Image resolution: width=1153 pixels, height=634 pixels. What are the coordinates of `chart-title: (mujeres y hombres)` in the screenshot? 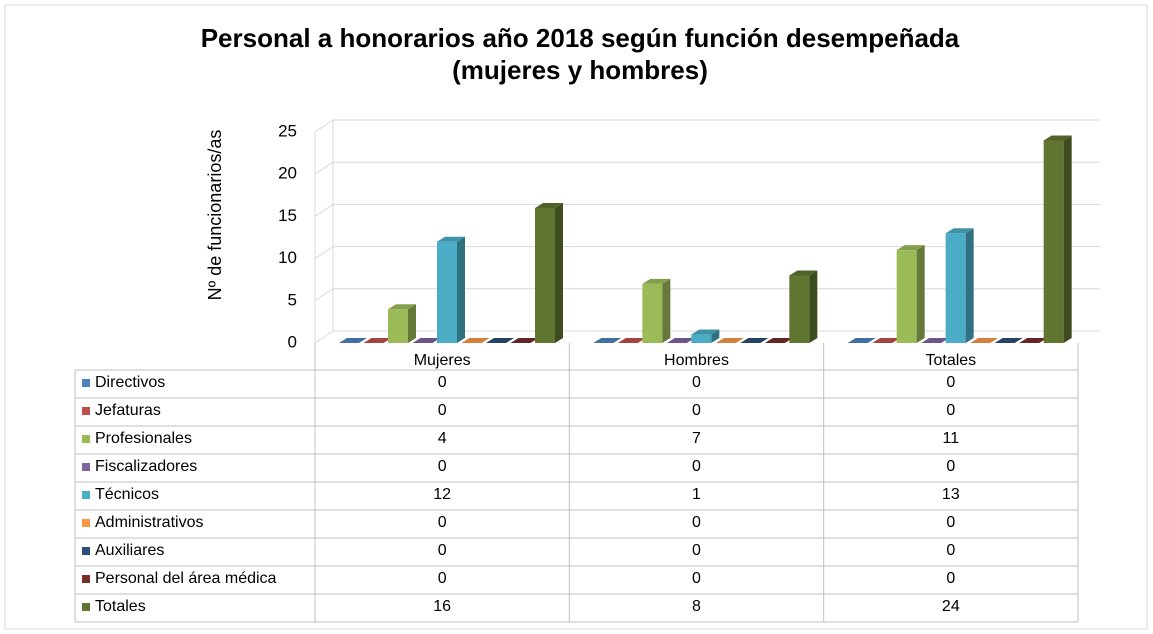 It's located at (580, 70).